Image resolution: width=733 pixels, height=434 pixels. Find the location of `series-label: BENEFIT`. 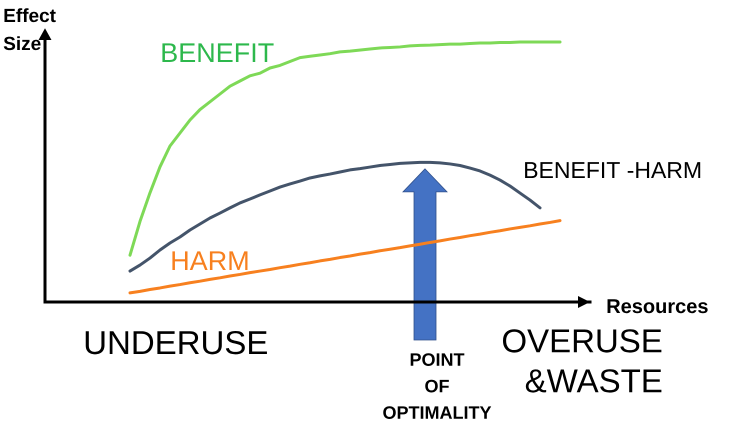

series-label: BENEFIT is located at coordinates (218, 52).